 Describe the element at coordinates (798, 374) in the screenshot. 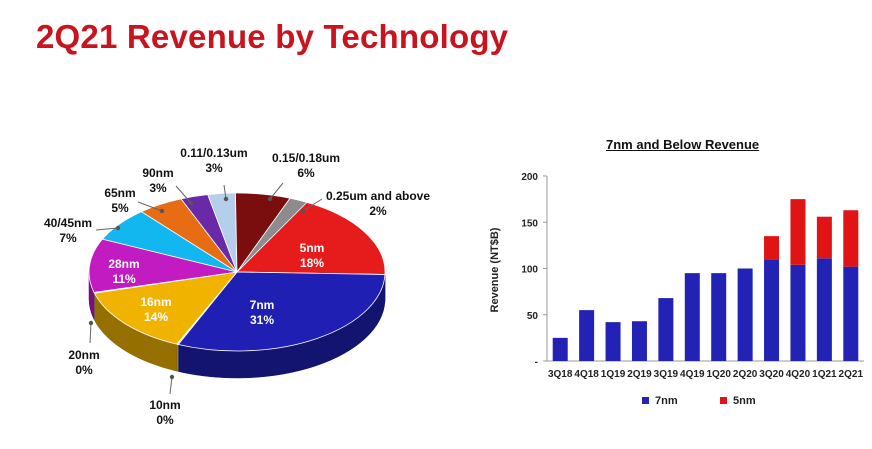

I see `x-tick-label: 4Q20` at that location.